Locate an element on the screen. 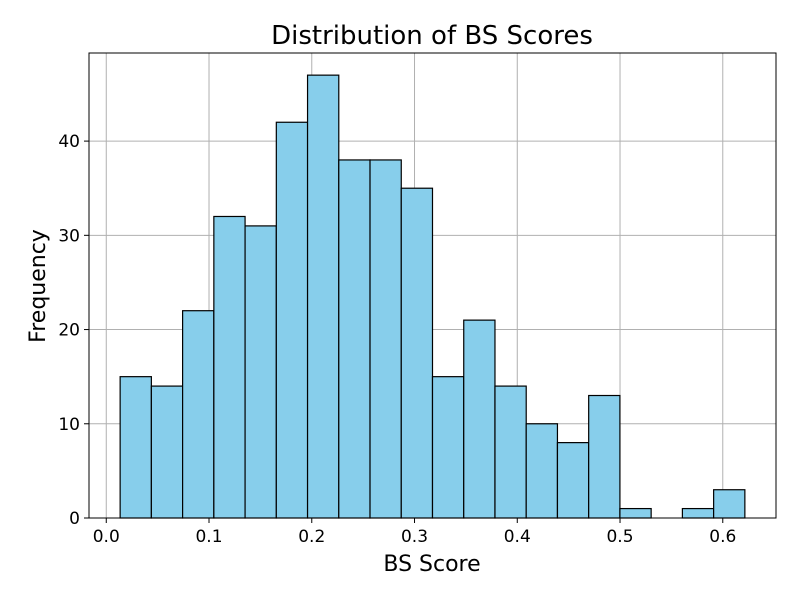 The height and width of the screenshot is (600, 800). x-tick-label: 0.3 is located at coordinates (414, 537).